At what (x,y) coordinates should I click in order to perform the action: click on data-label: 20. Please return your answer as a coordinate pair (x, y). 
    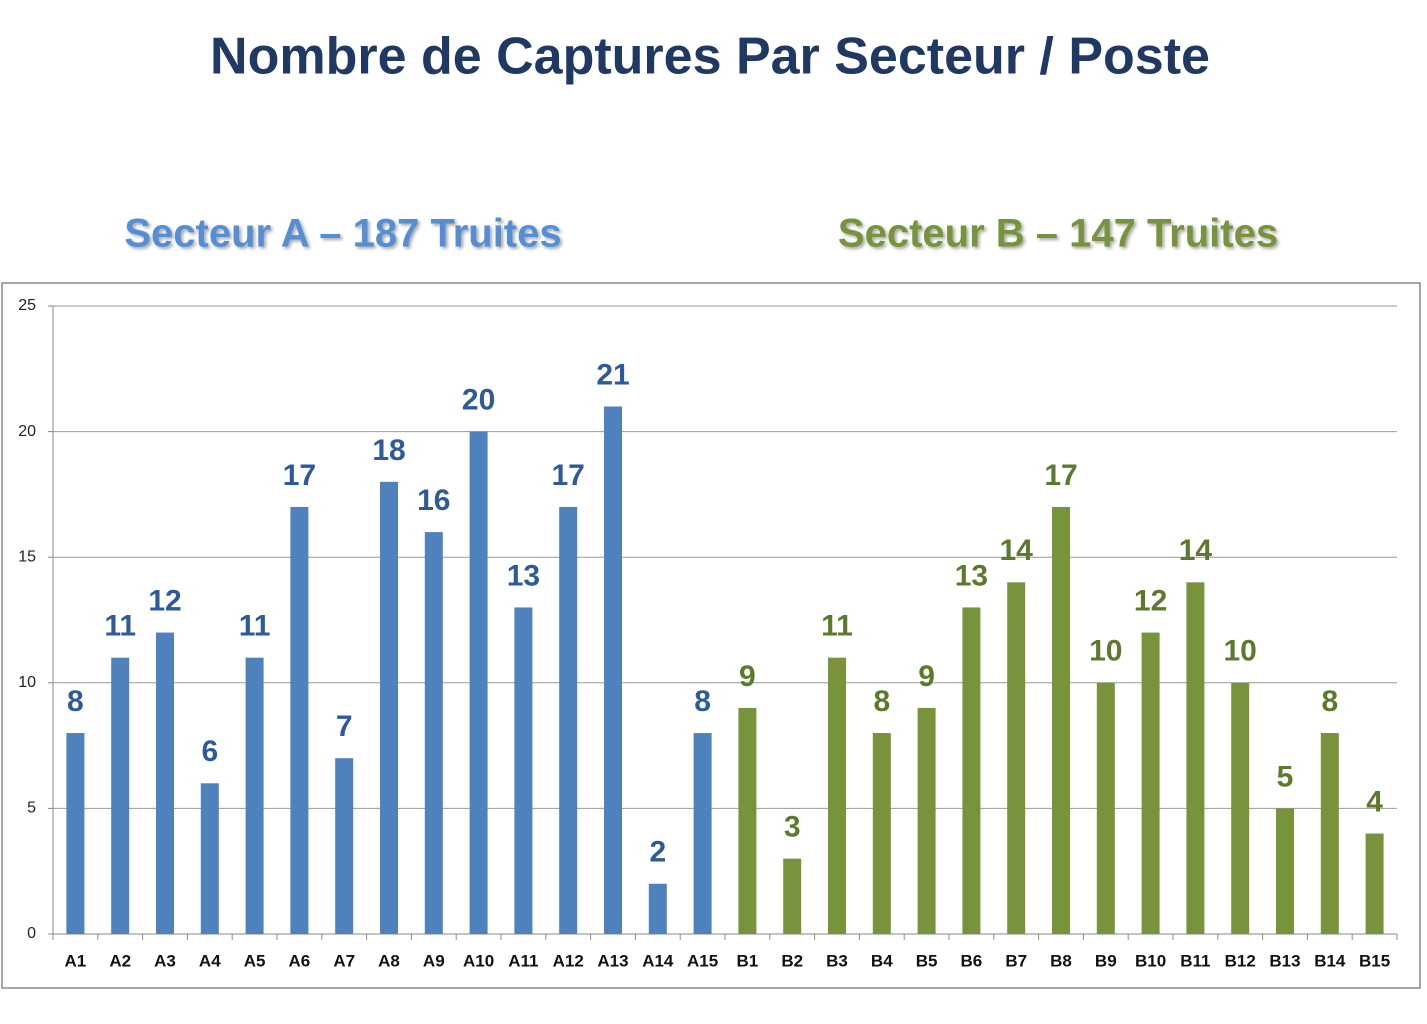
    Looking at the image, I should click on (478, 400).